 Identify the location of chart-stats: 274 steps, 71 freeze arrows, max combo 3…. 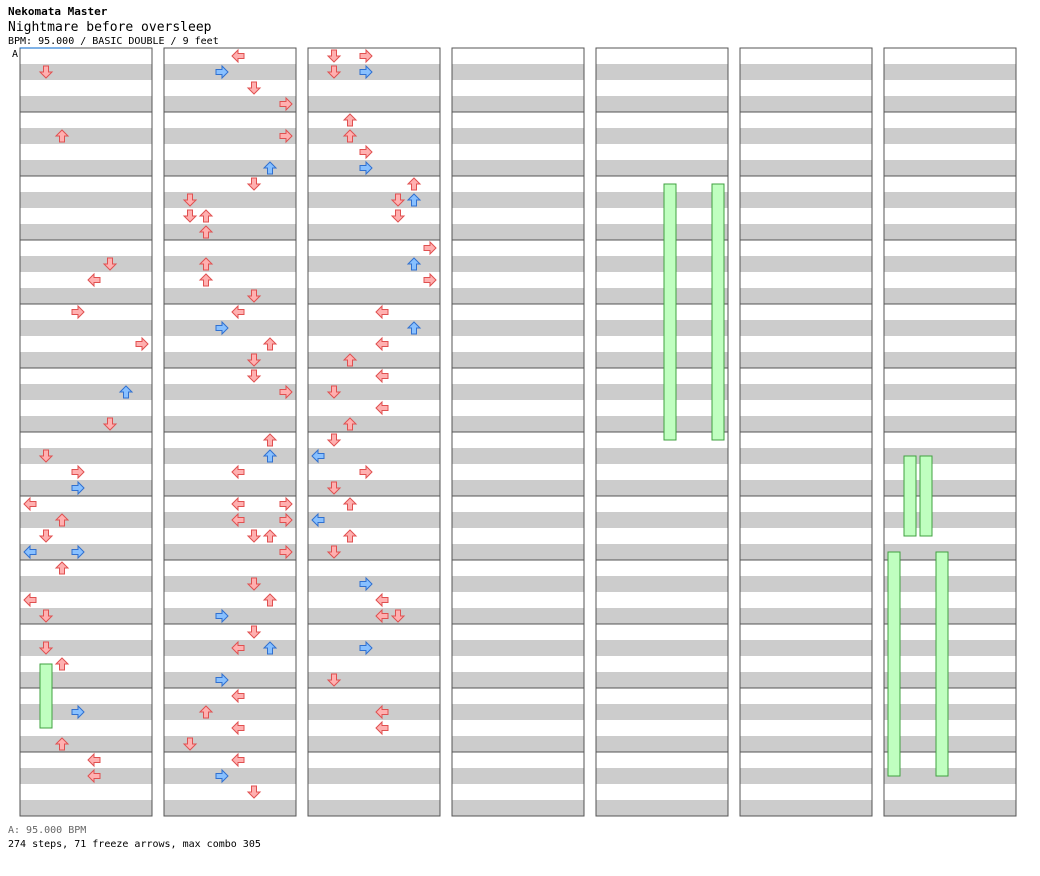
(134, 844).